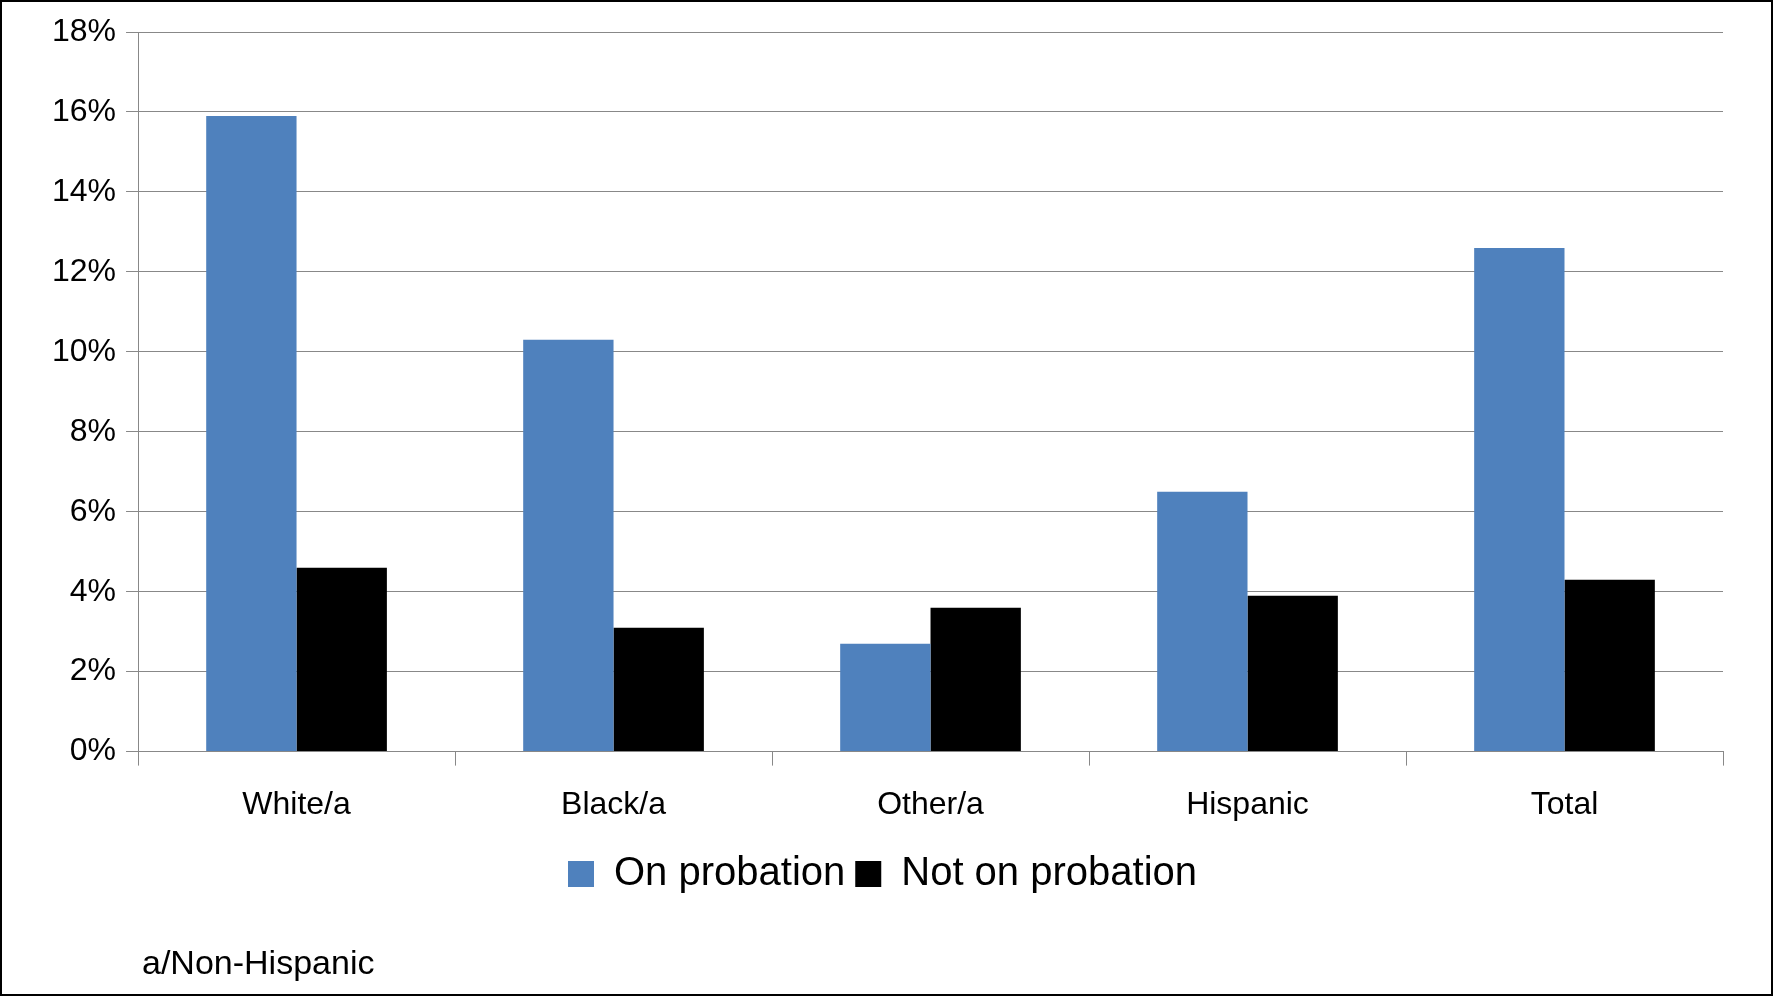 The width and height of the screenshot is (1773, 996). I want to click on y-tick-label: 0%, so click(93, 749).